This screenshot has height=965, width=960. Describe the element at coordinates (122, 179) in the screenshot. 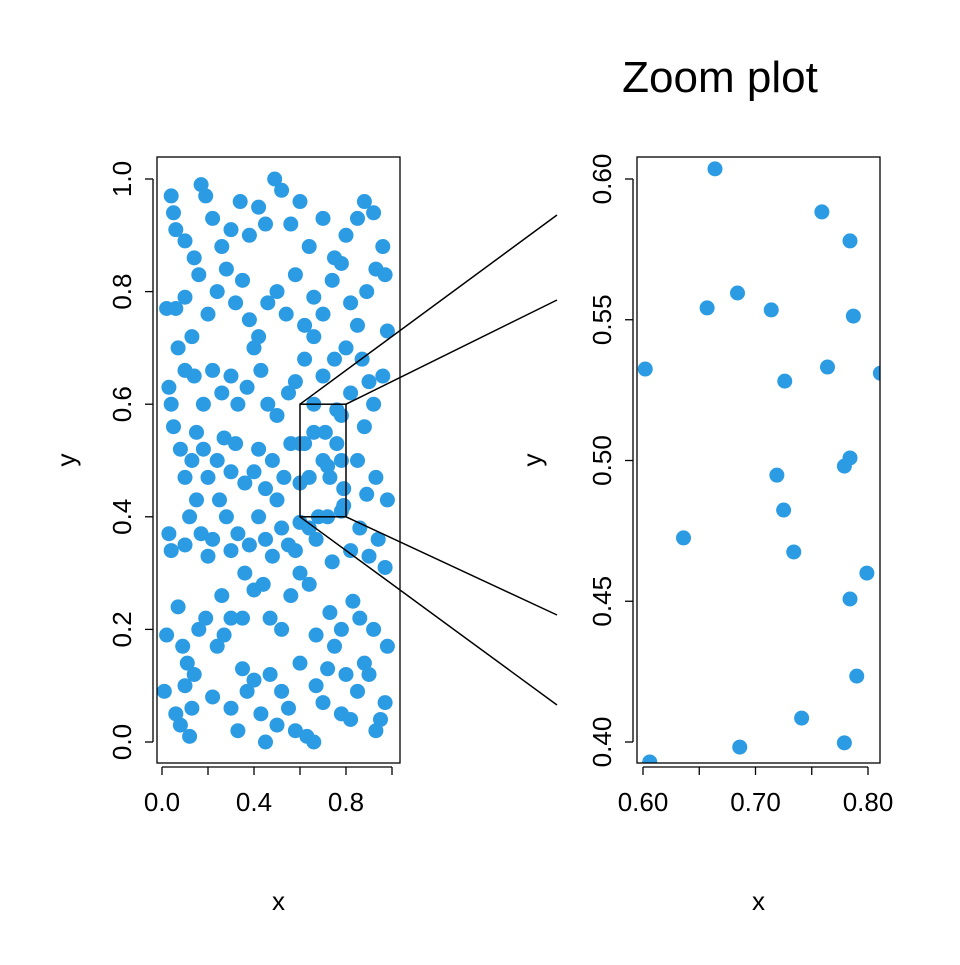

I see `left-y-tick-label: 1.0` at that location.